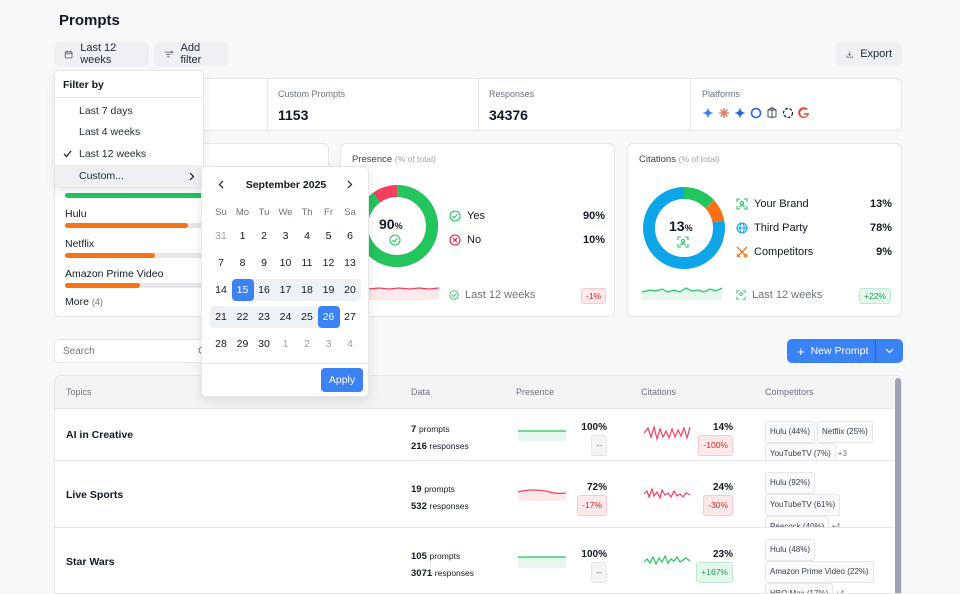 The width and height of the screenshot is (960, 594). I want to click on calendar-day: 31, so click(221, 236).